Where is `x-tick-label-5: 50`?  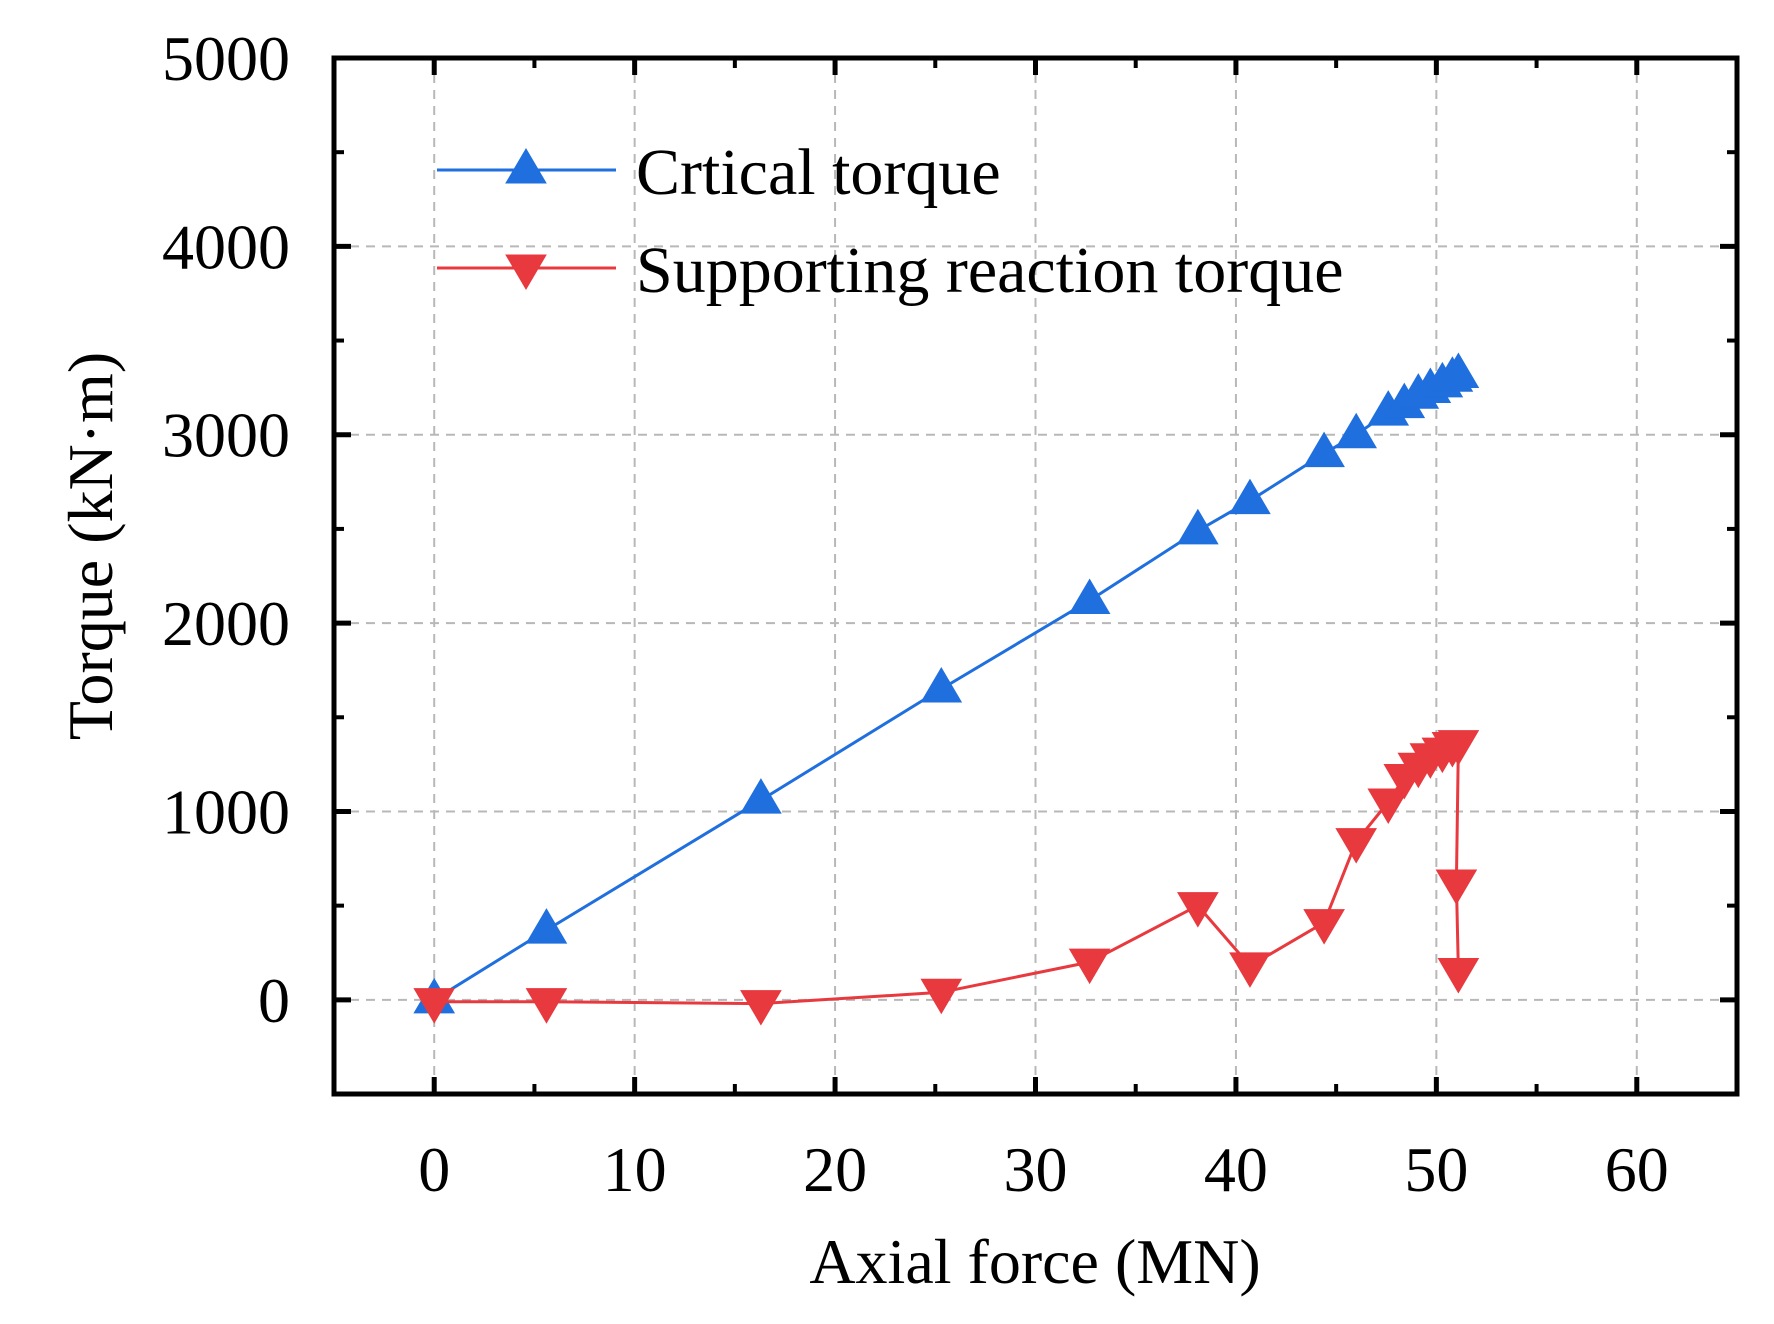 x-tick-label-5: 50 is located at coordinates (1436, 1169).